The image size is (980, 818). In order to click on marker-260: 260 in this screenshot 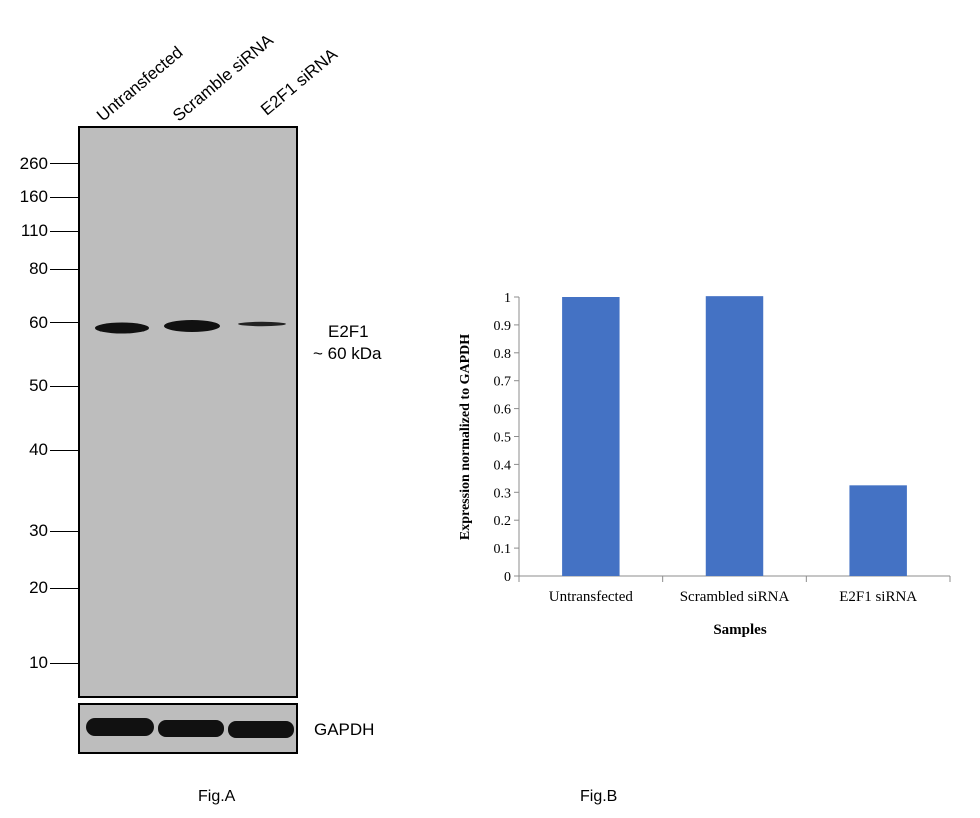, I will do `click(33, 163)`.